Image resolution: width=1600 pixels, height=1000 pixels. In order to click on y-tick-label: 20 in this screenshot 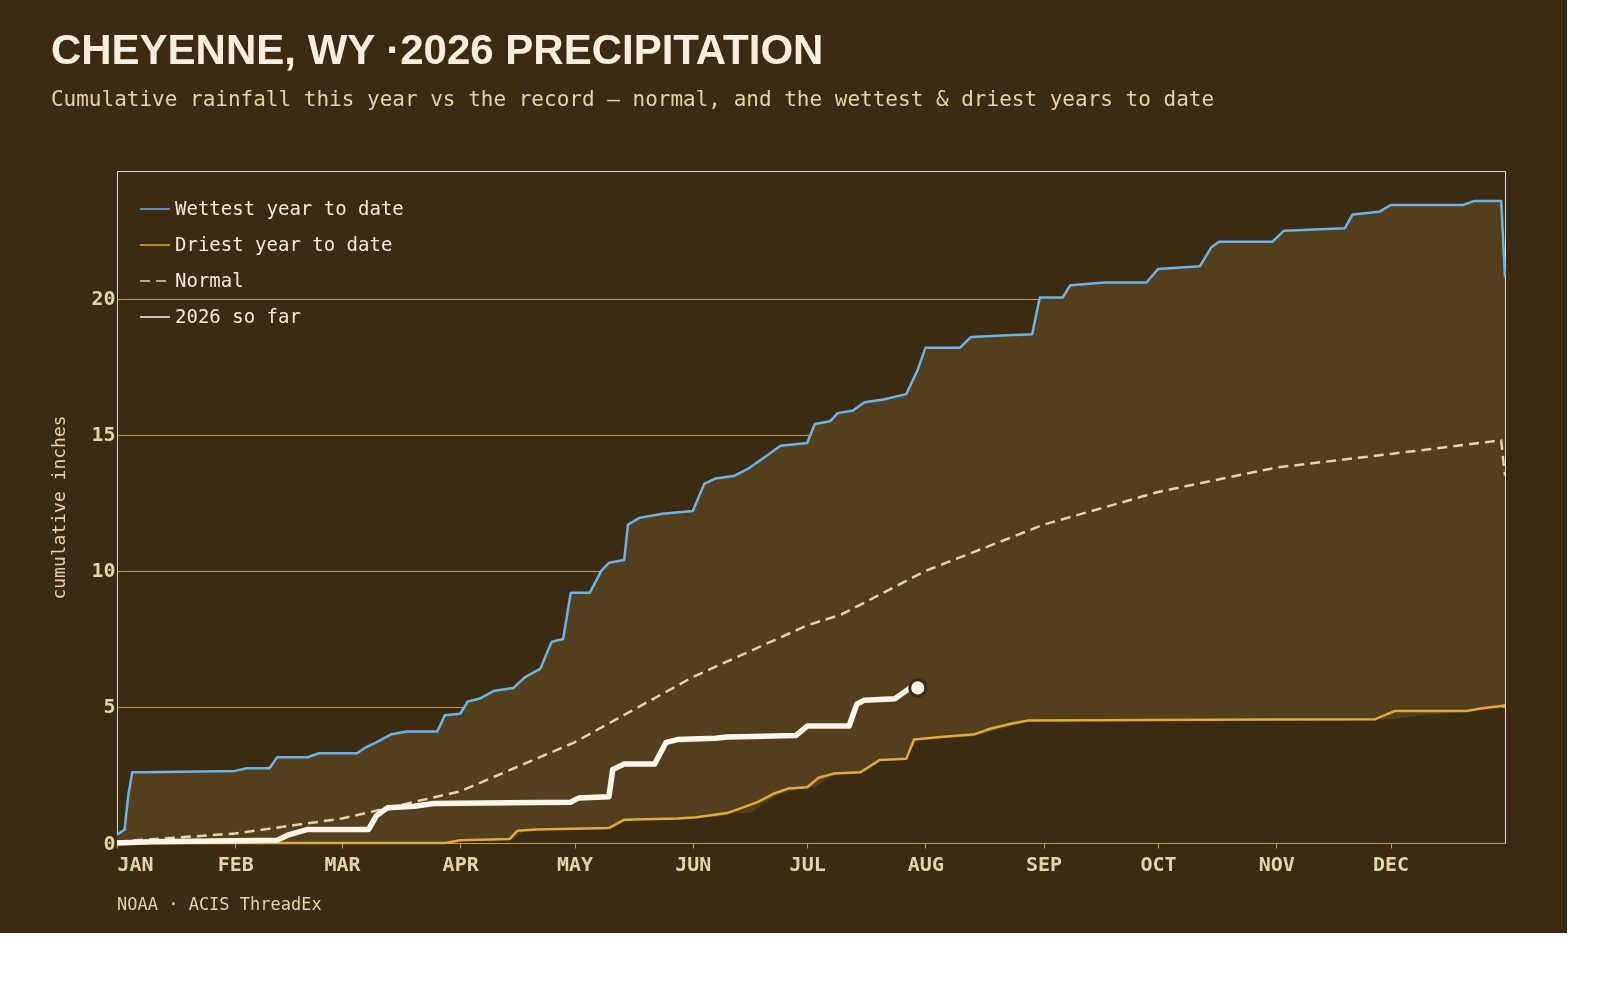, I will do `click(103, 298)`.